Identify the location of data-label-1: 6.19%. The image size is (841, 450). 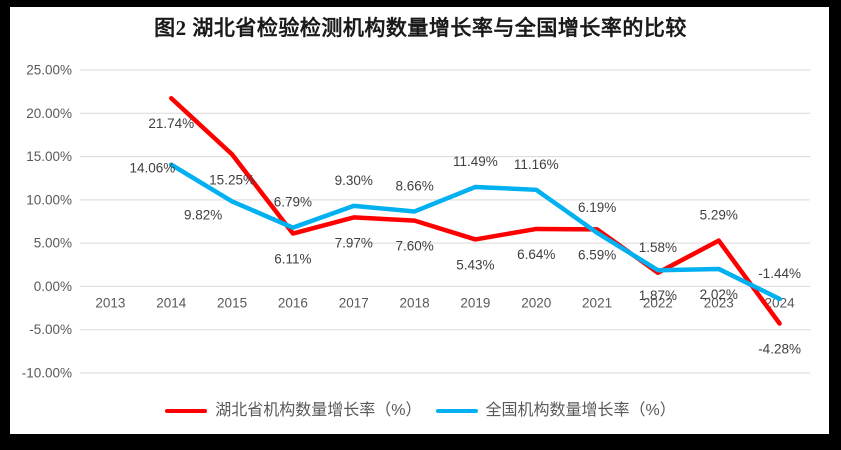
(597, 207).